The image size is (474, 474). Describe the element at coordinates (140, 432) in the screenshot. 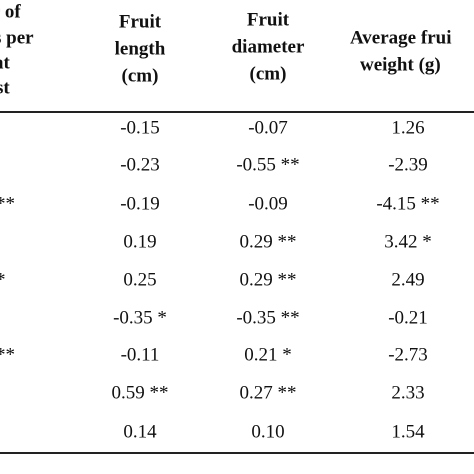

I see `cell: 0.14` at that location.